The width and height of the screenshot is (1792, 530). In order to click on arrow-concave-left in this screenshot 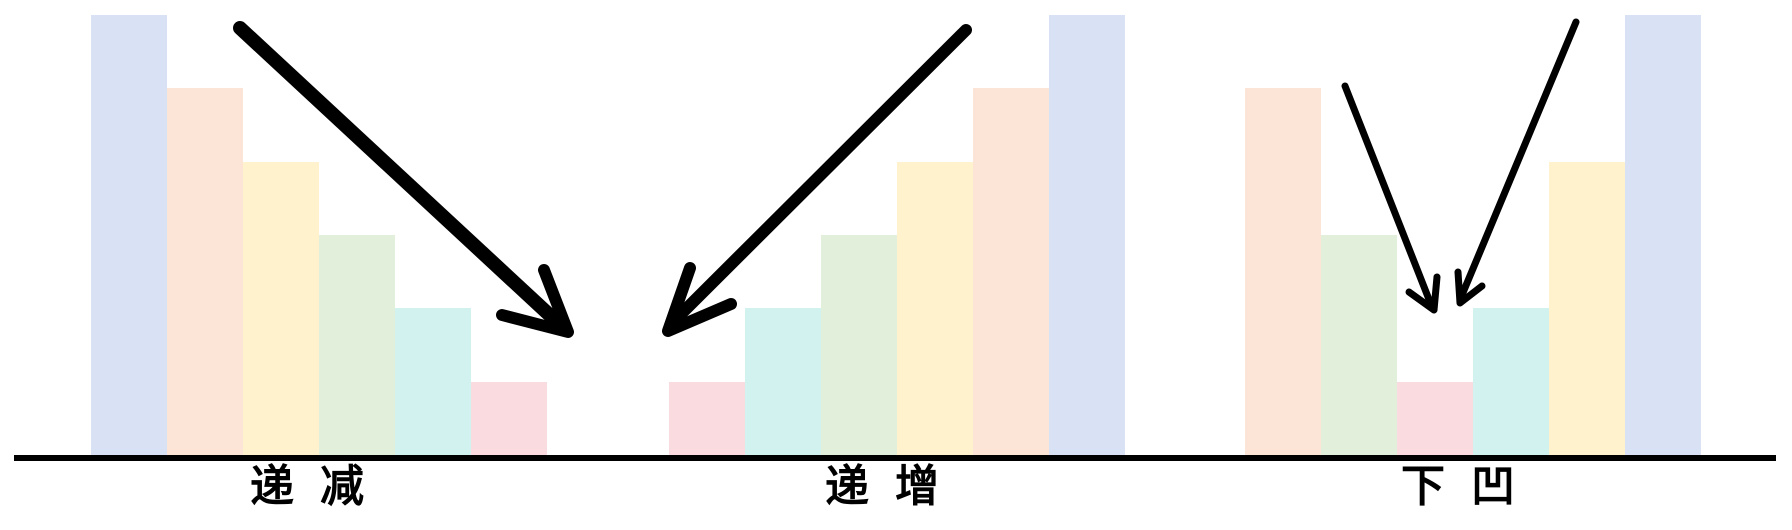, I will do `click(1391, 198)`.